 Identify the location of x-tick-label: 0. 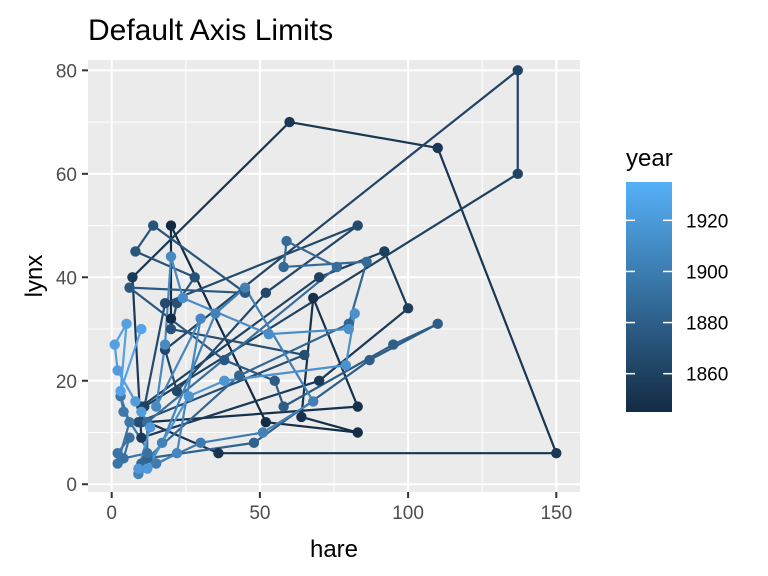
(111, 513).